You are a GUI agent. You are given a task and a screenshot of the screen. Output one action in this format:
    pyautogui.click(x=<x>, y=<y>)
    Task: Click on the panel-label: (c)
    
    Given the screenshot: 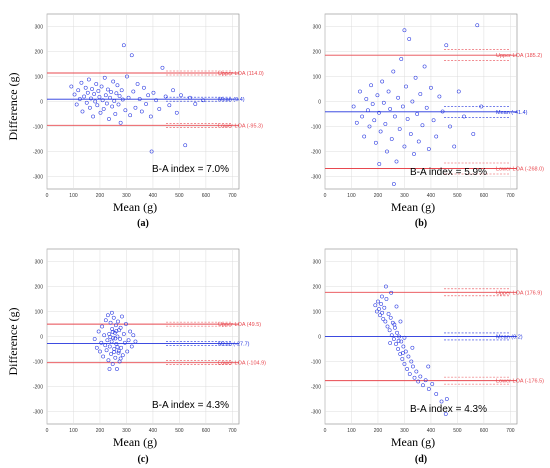 What is the action you would take?
    pyautogui.click(x=142, y=459)
    